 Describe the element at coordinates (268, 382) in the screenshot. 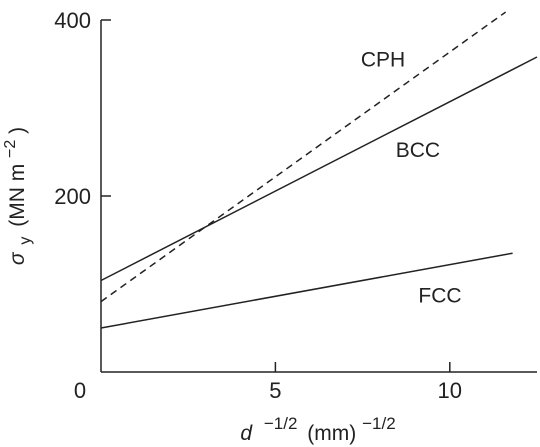

I see `x-ticks: 0 5 10` at that location.